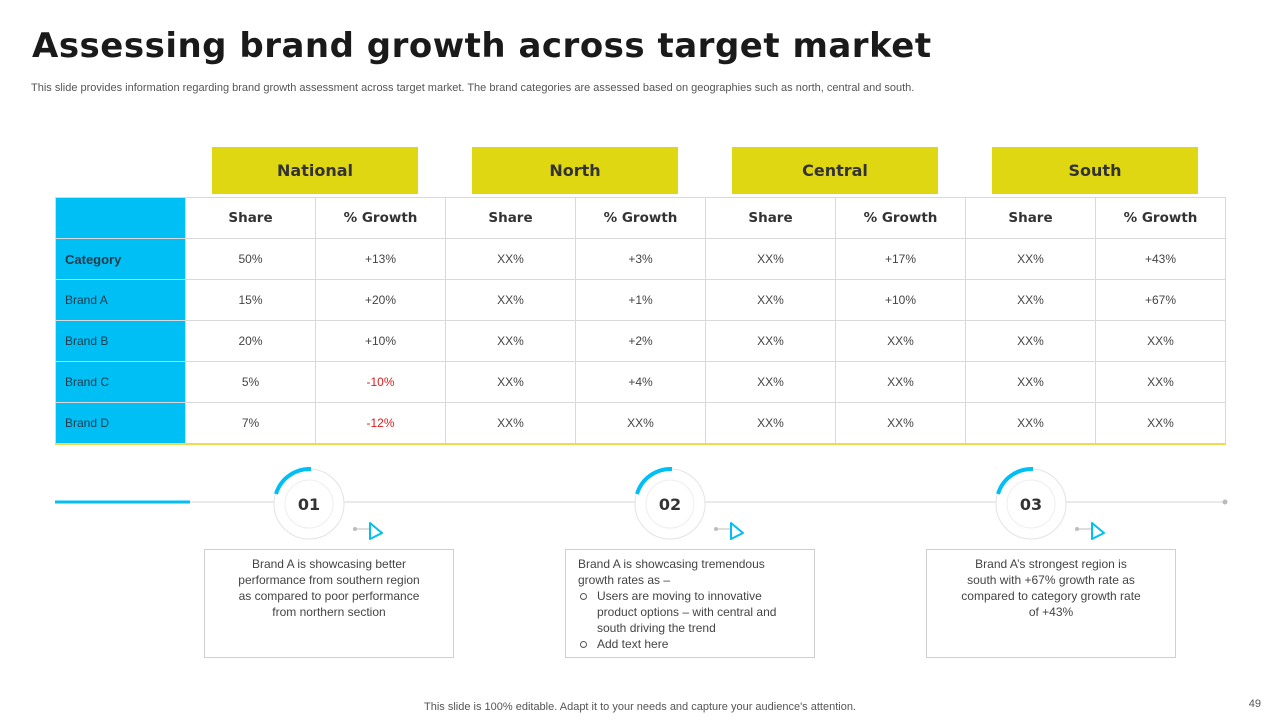 This screenshot has width=1280, height=720. What do you see at coordinates (1160, 300) in the screenshot?
I see `table-cell: +67%` at bounding box center [1160, 300].